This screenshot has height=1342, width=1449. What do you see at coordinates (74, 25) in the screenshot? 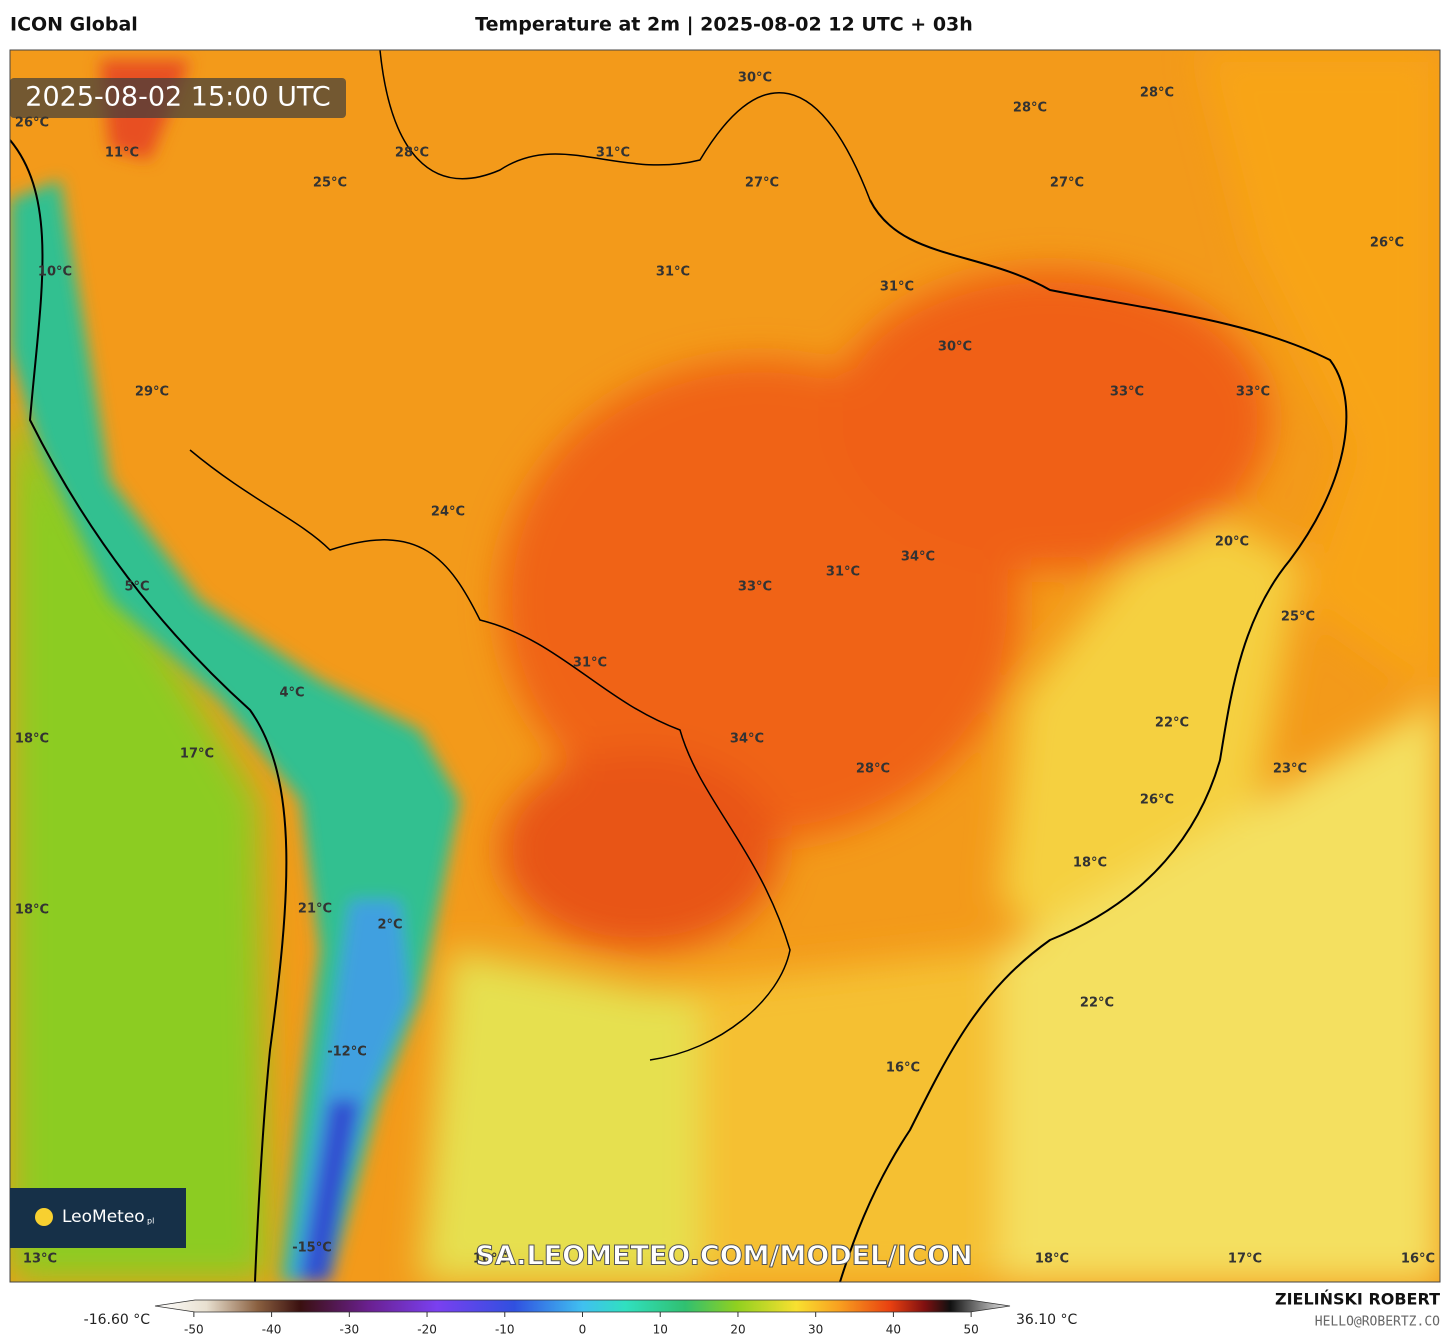
I see `model-name: ICON Global` at bounding box center [74, 25].